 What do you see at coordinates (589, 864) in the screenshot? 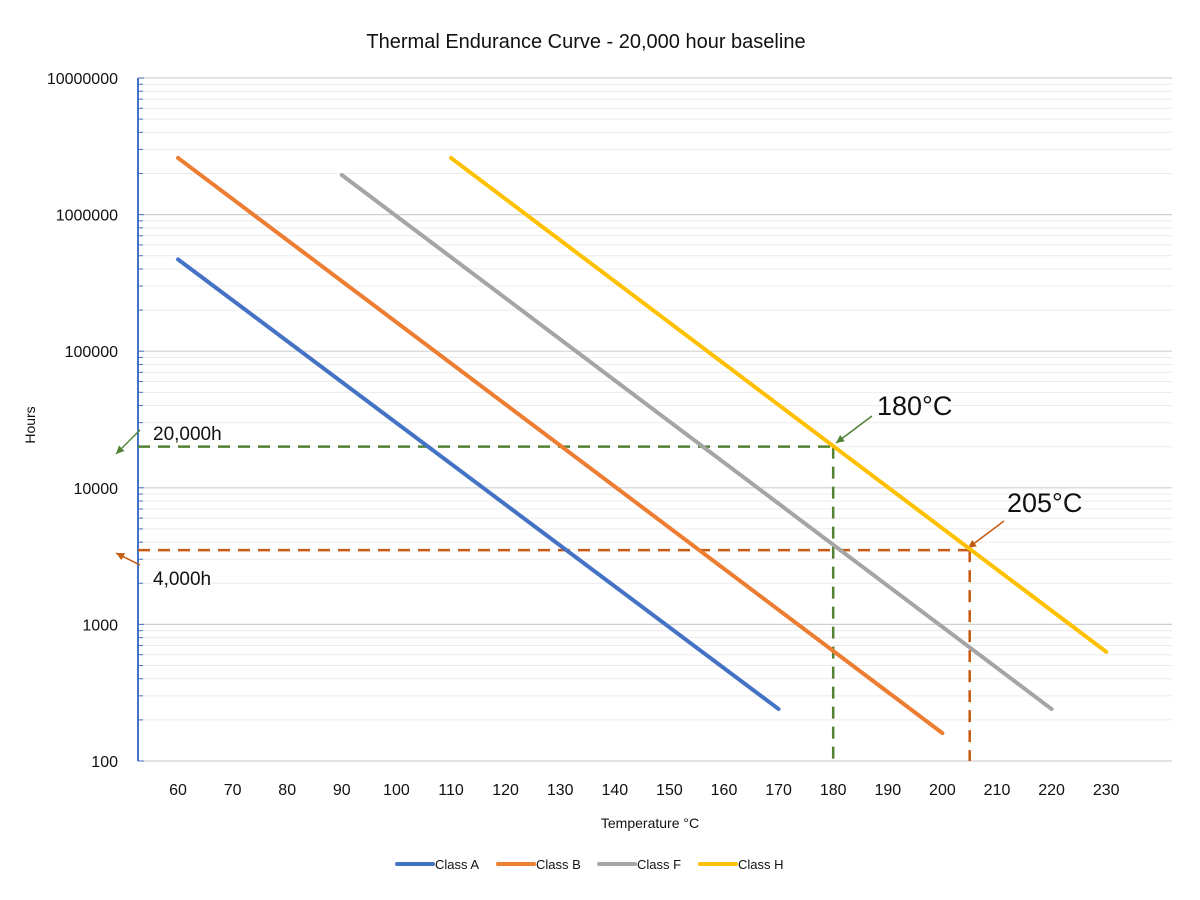
I see `legend: Class A Class B Class F Class H` at bounding box center [589, 864].